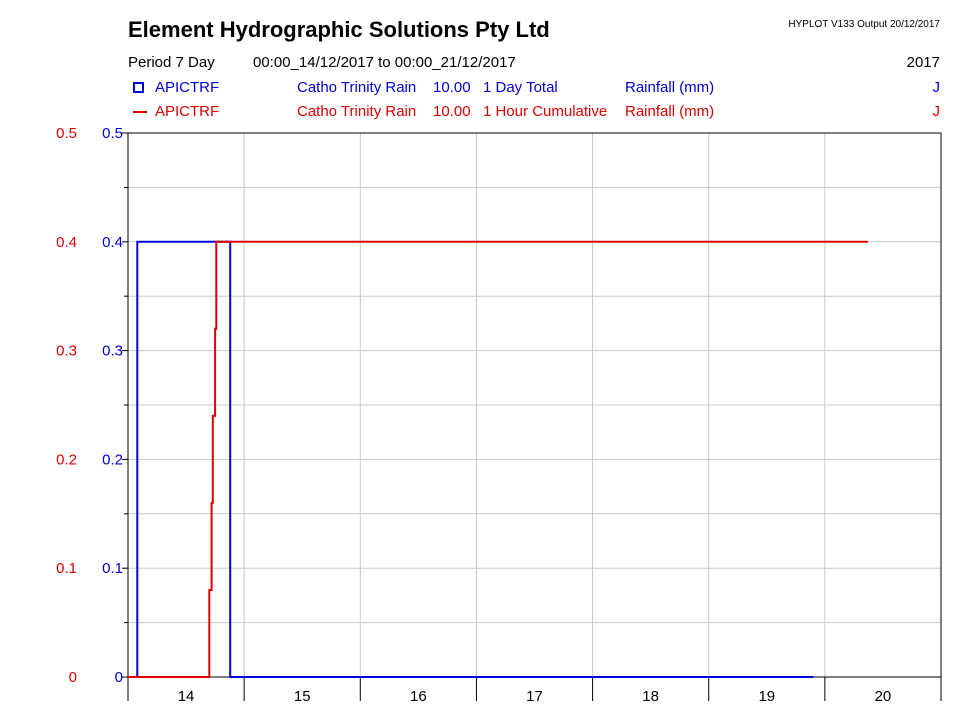  Describe the element at coordinates (302, 696) in the screenshot. I see `x-tick-label: 15` at that location.